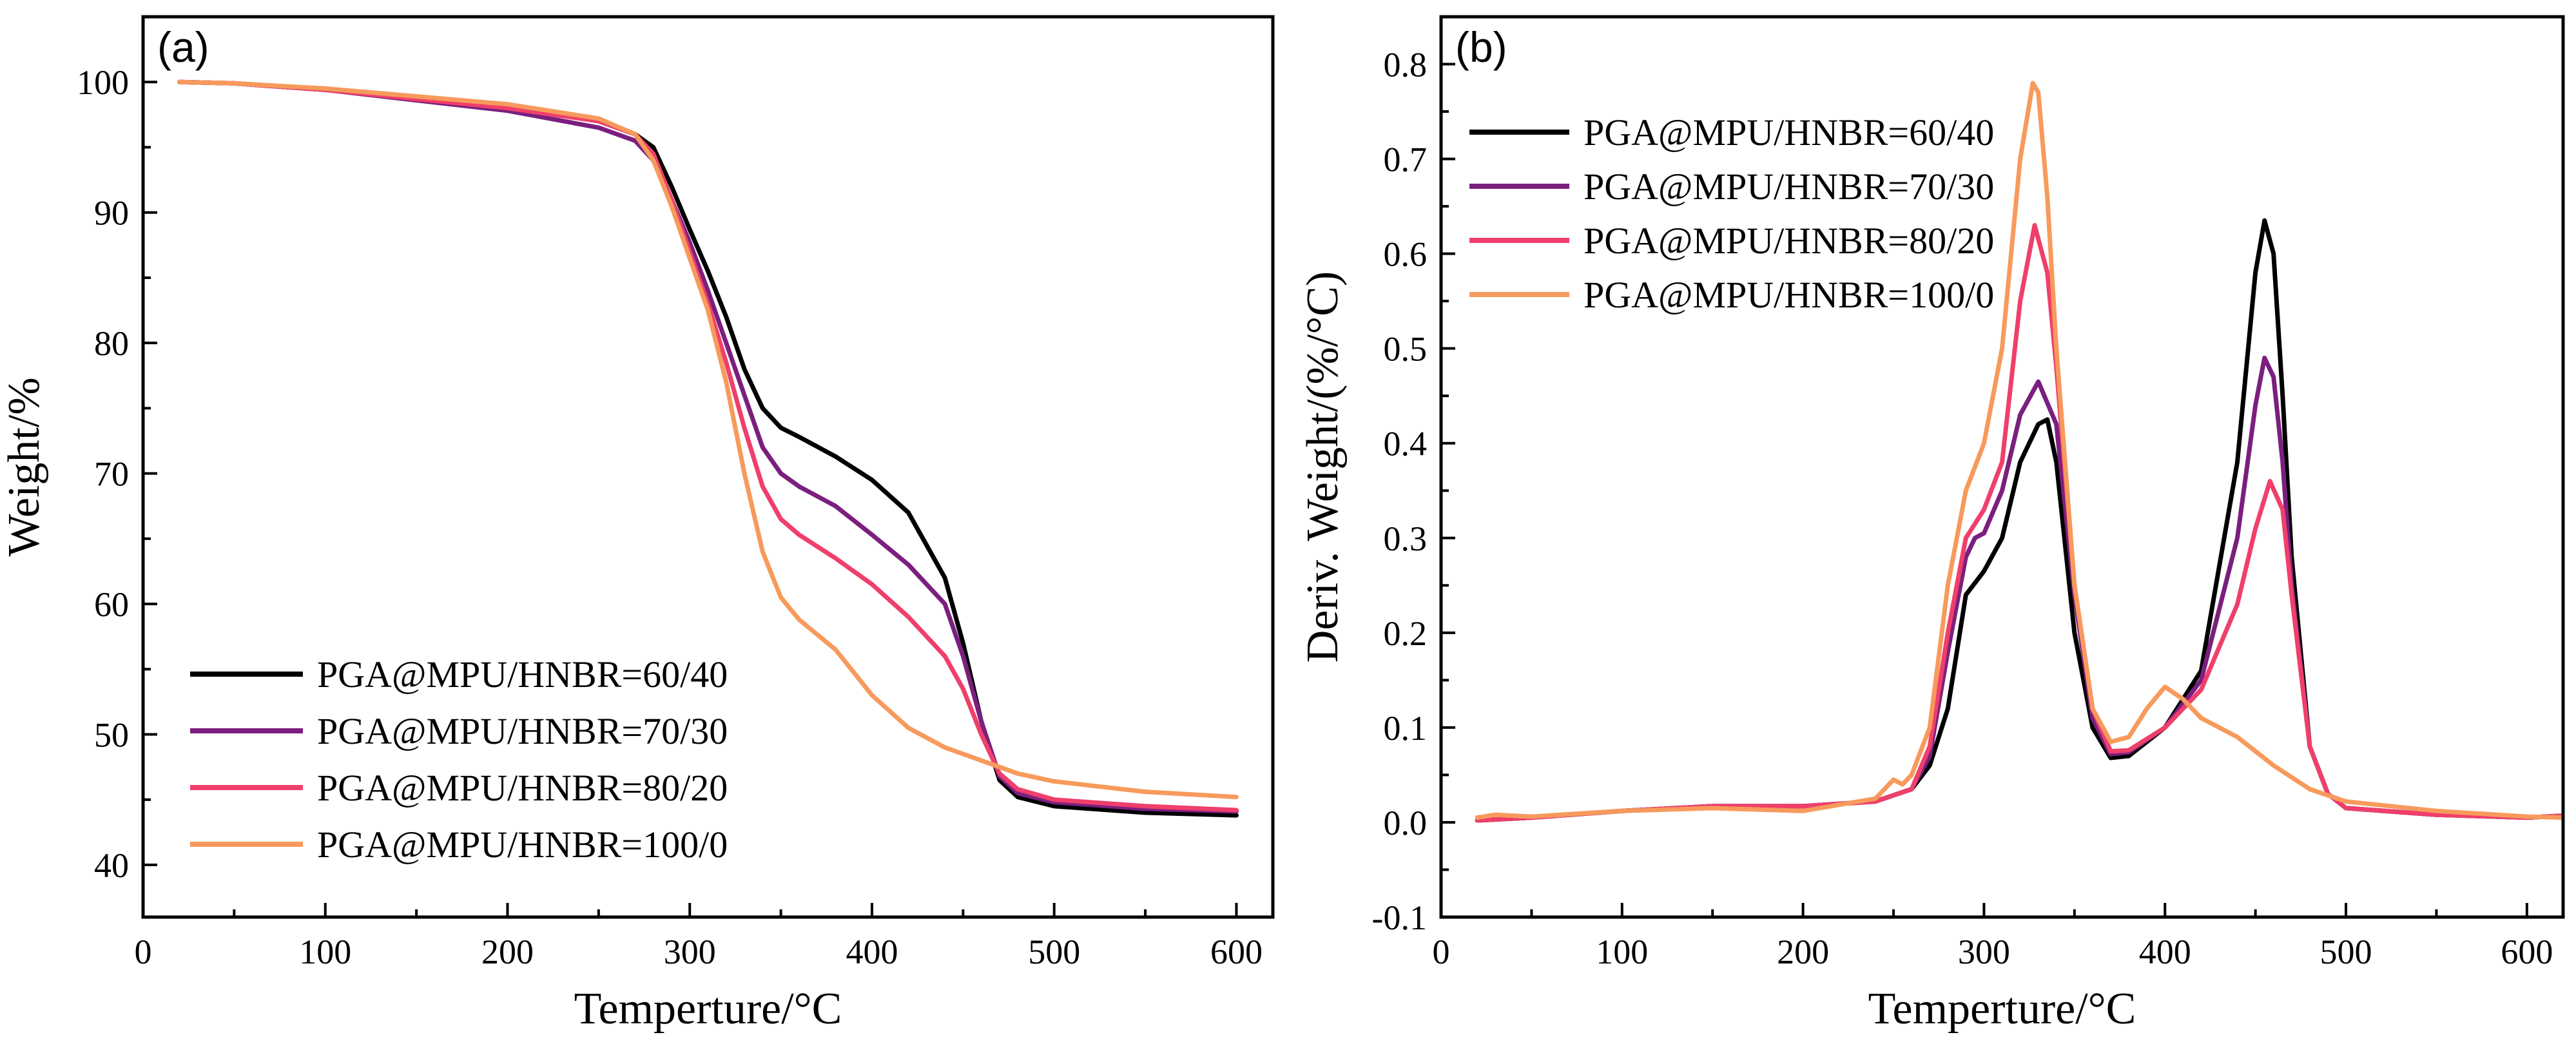 Image resolution: width=2576 pixels, height=1055 pixels. What do you see at coordinates (1323, 467) in the screenshot?
I see `y-axis-title: Deriv. Weight/(%/°C)` at bounding box center [1323, 467].